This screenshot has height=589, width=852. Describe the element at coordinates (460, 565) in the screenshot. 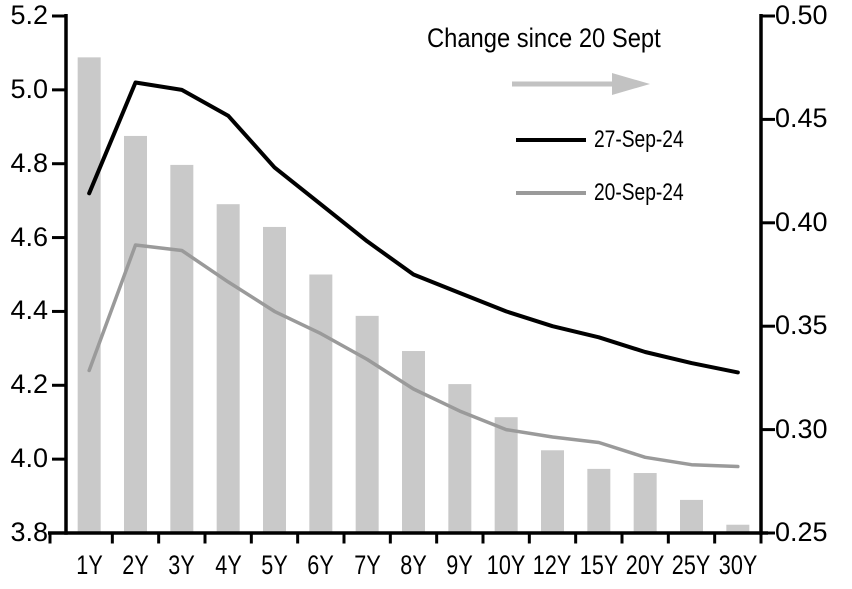

I see `x-tick-label: 9Y` at that location.